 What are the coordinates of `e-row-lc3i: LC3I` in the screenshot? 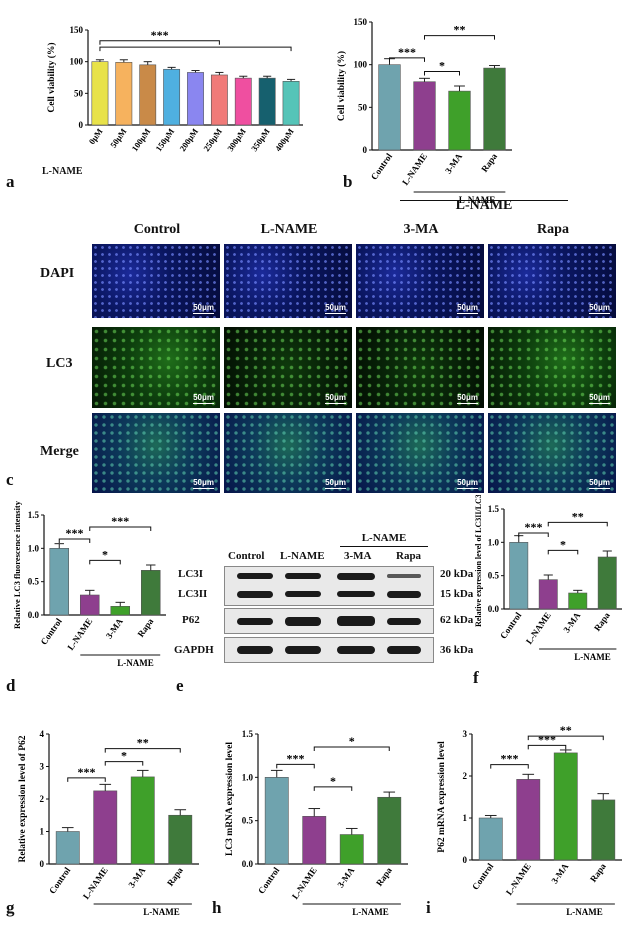 It's located at (191, 574).